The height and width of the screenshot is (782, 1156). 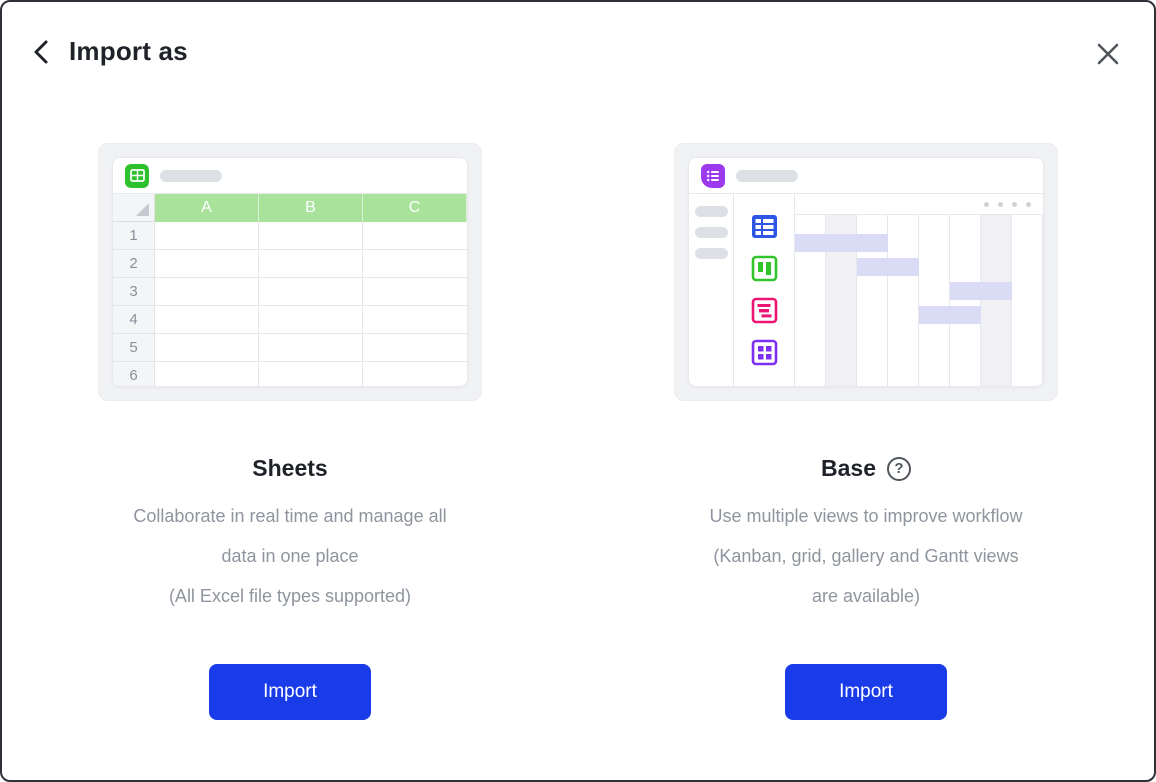 I want to click on form-view-icon, so click(x=764, y=310).